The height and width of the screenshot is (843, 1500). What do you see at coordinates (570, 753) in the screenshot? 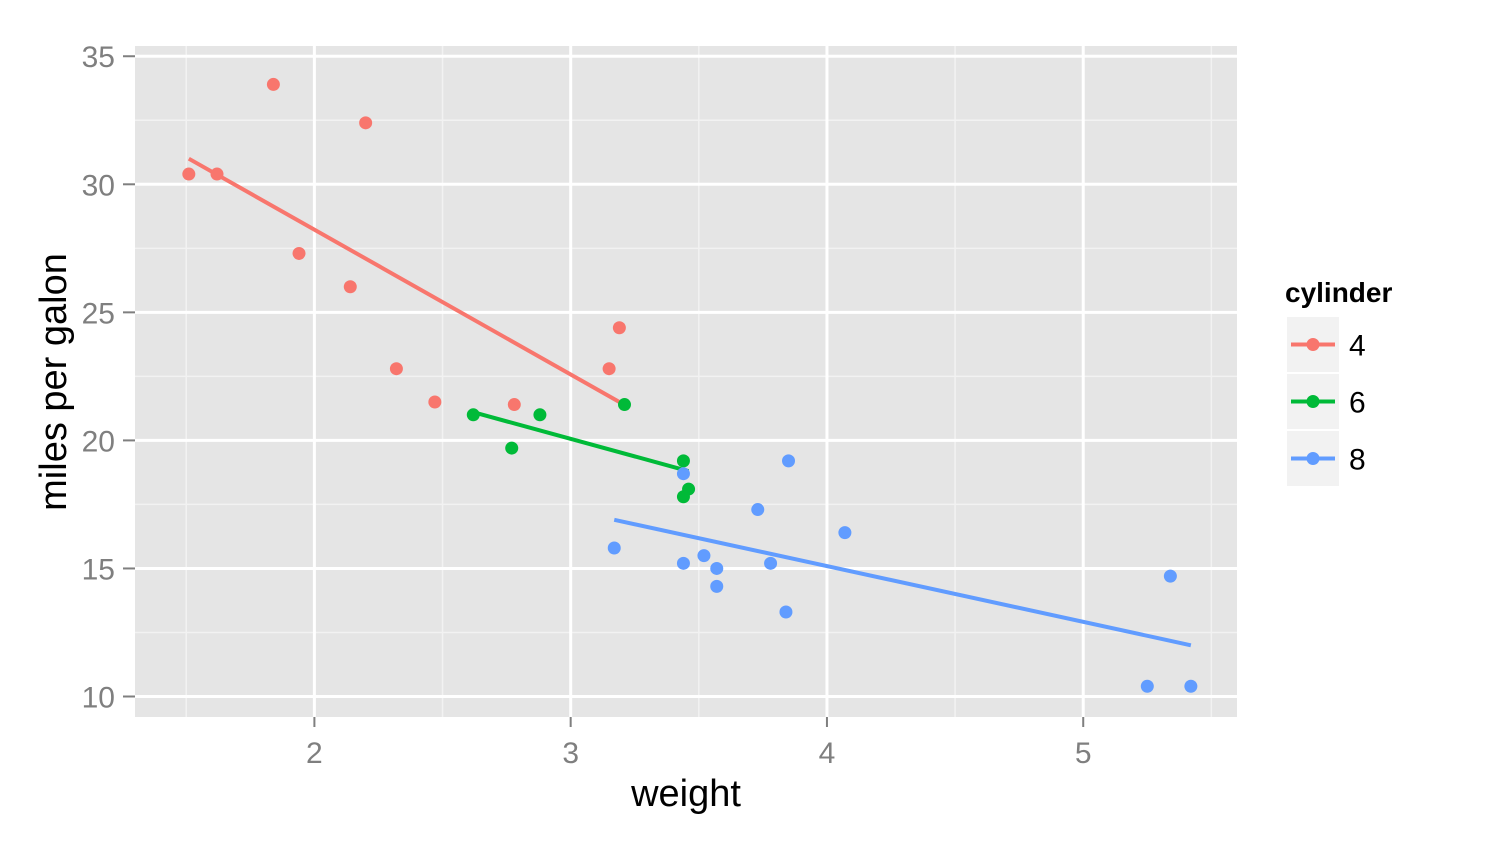
I see `x-tick-label: 3` at bounding box center [570, 753].